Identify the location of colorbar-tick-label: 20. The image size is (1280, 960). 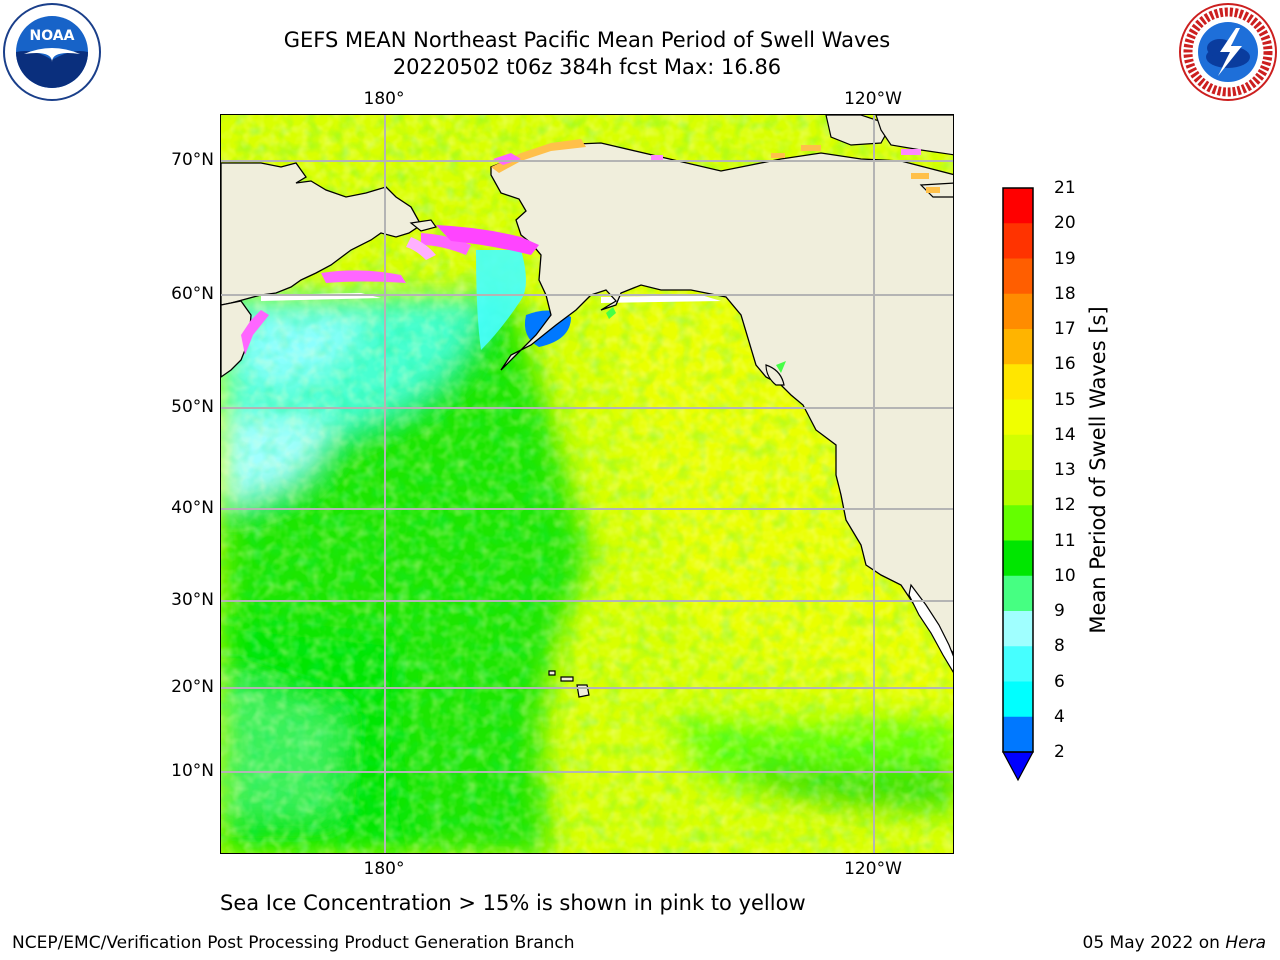
(1065, 223).